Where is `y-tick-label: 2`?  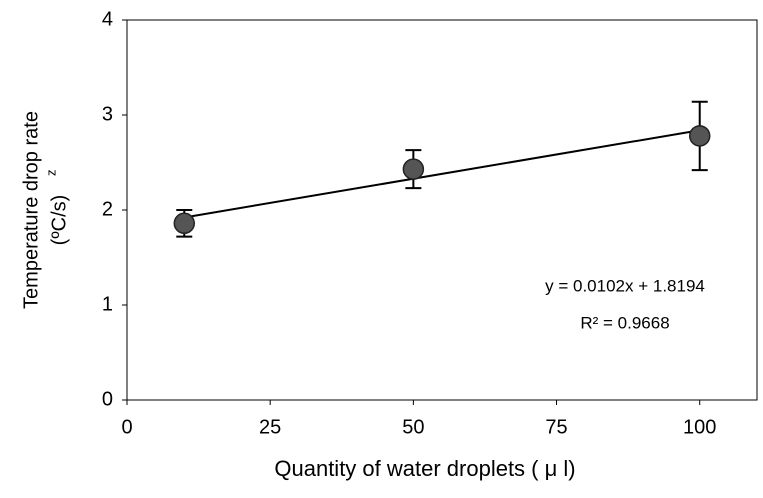 y-tick-label: 2 is located at coordinates (107, 209).